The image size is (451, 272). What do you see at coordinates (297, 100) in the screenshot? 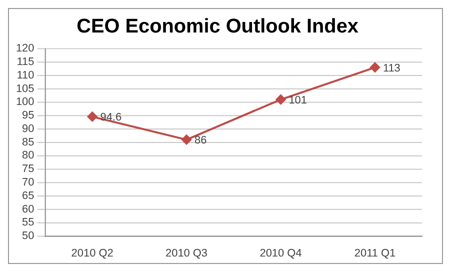
I see `data-label: 101` at bounding box center [297, 100].